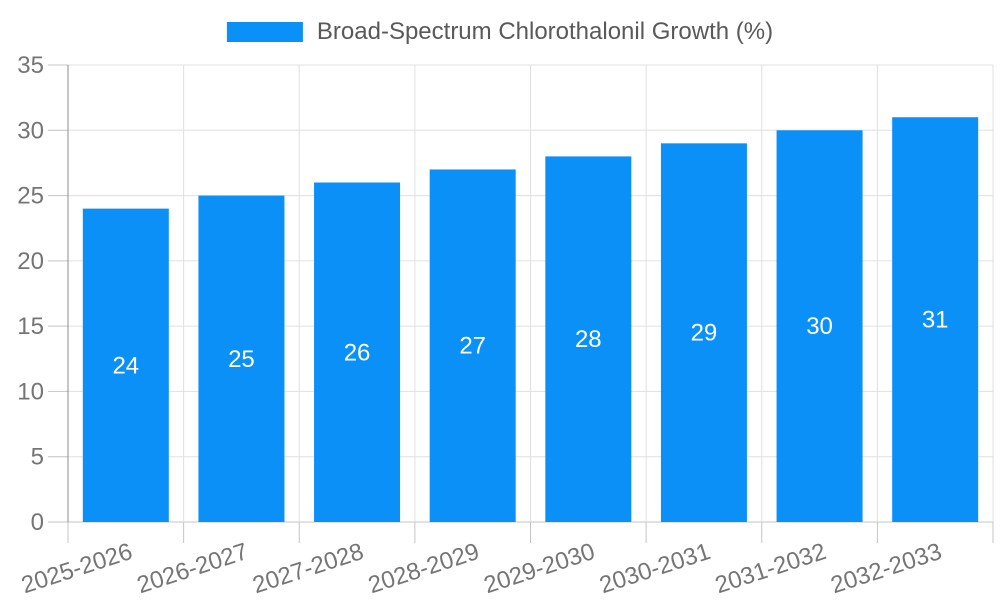  I want to click on legend-swatch, so click(264, 32).